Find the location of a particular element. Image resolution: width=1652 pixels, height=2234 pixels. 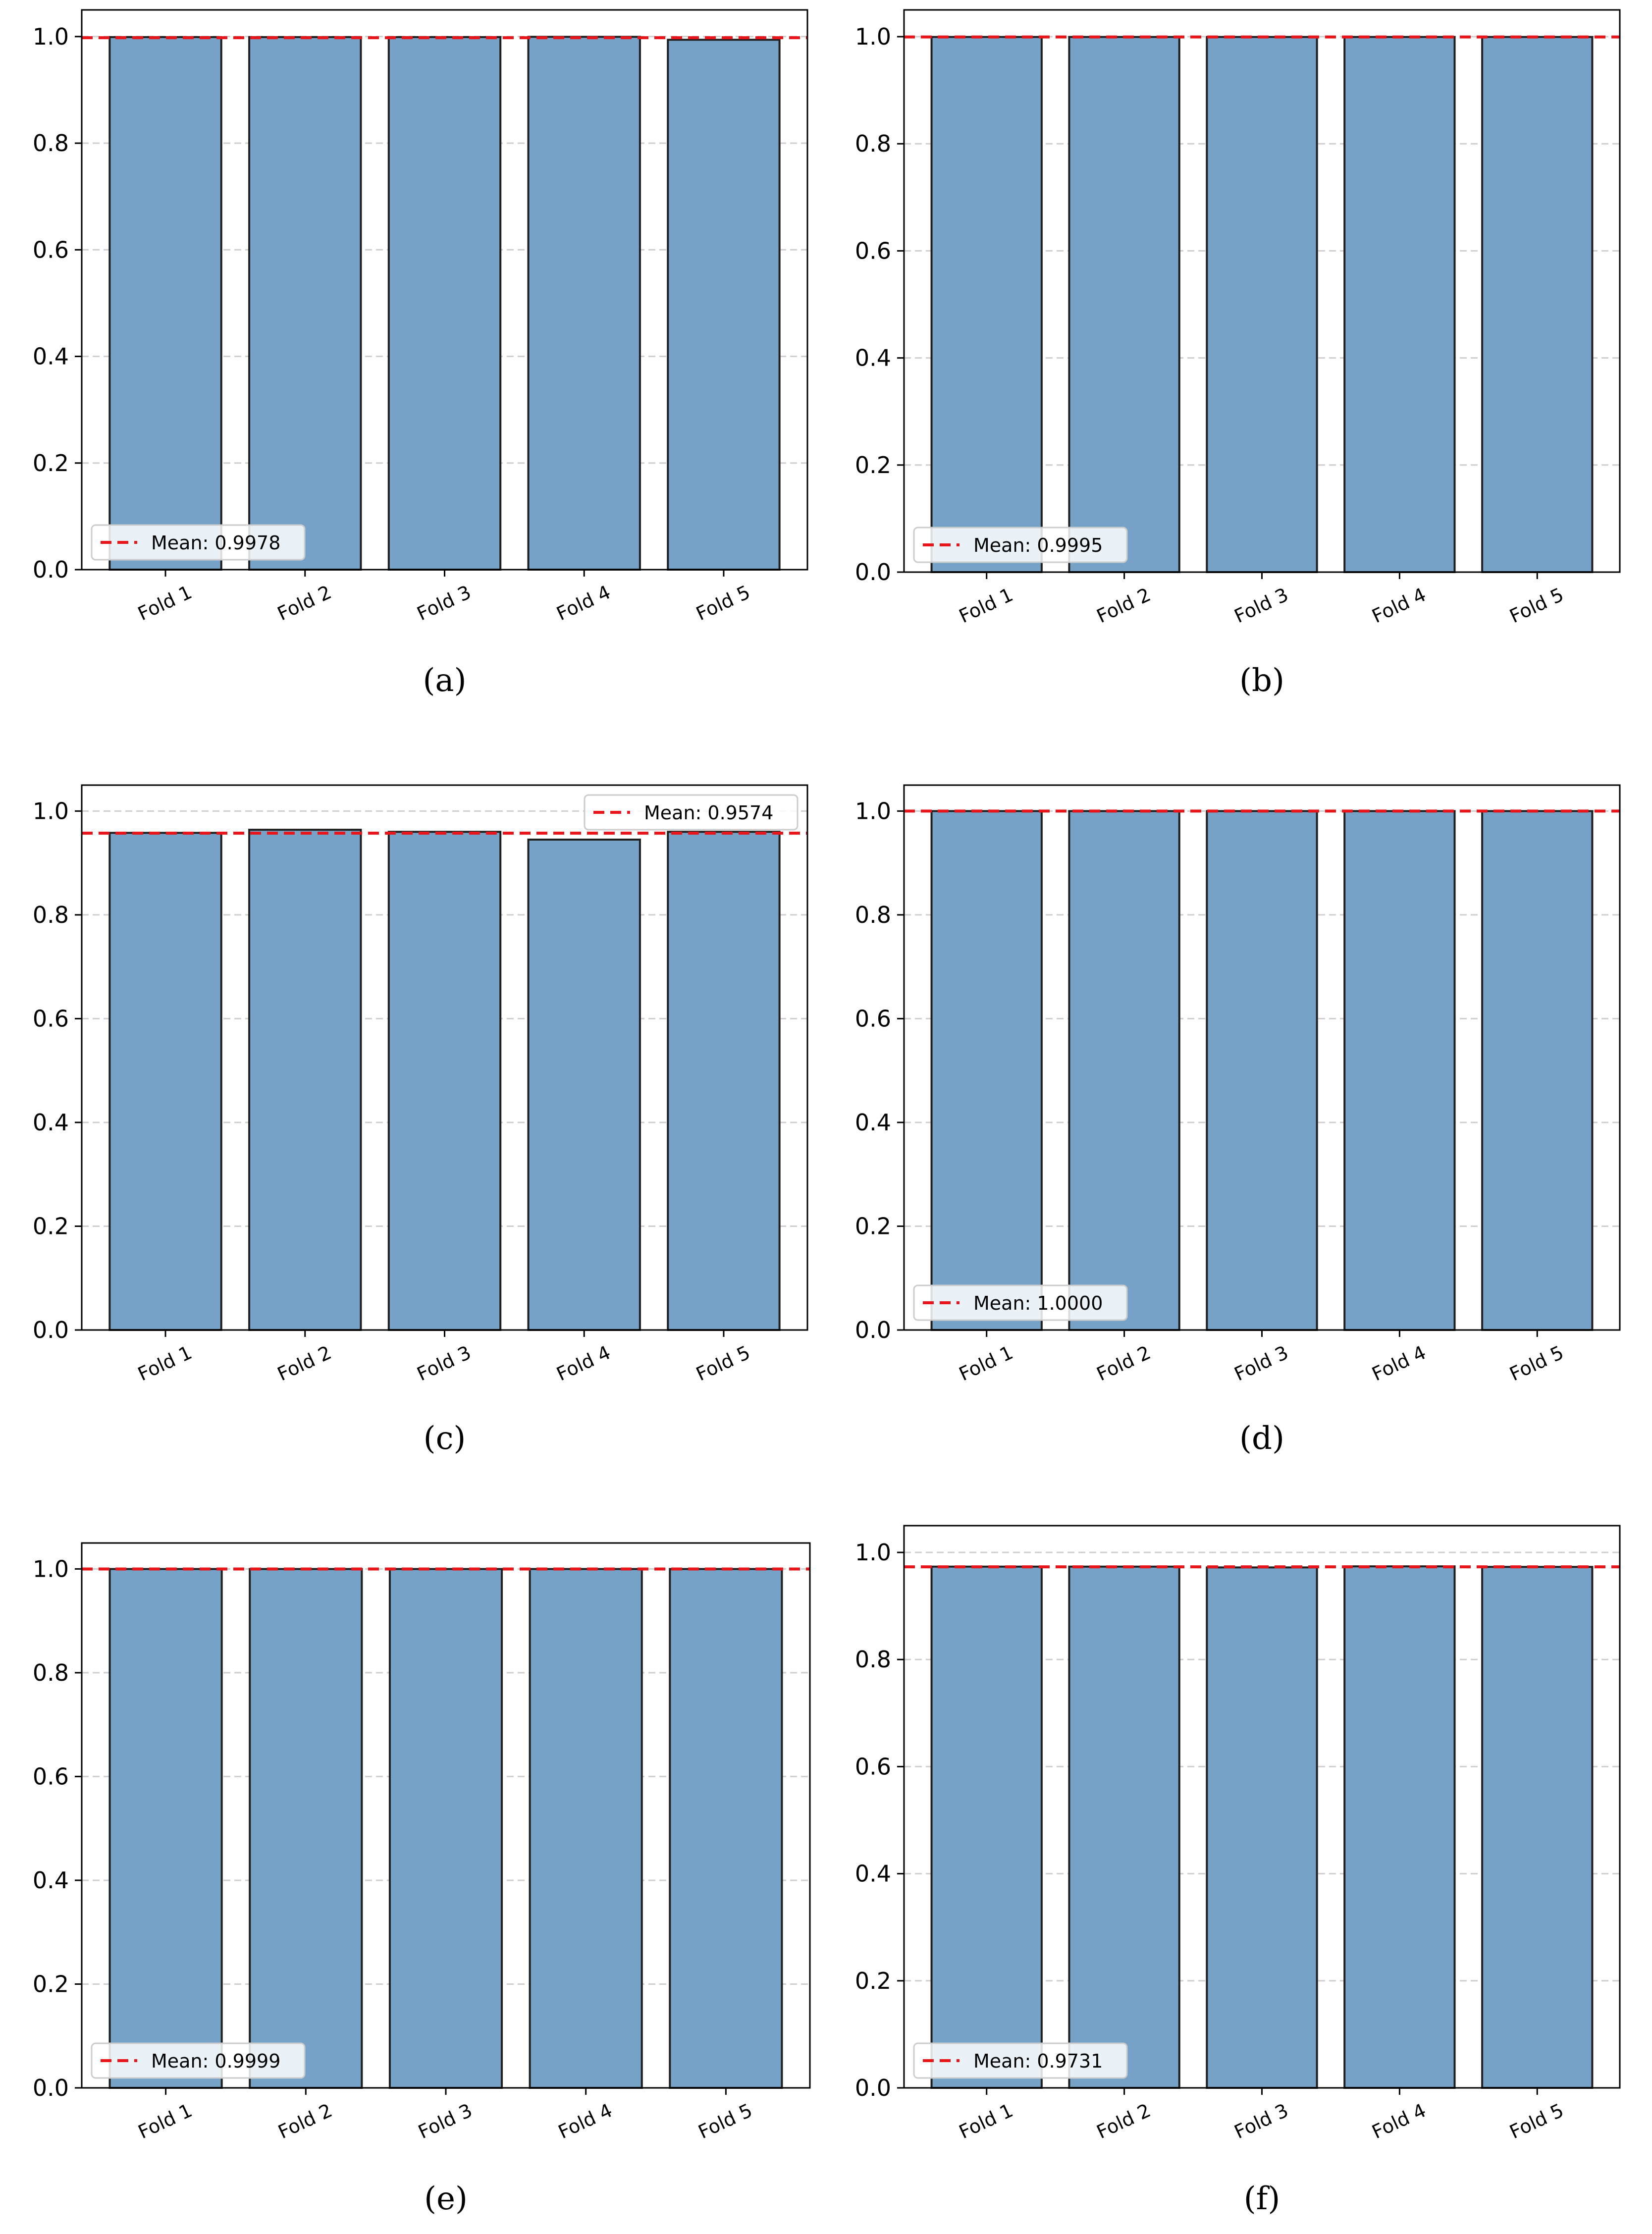

panel-caption: (c) is located at coordinates (445, 1439).